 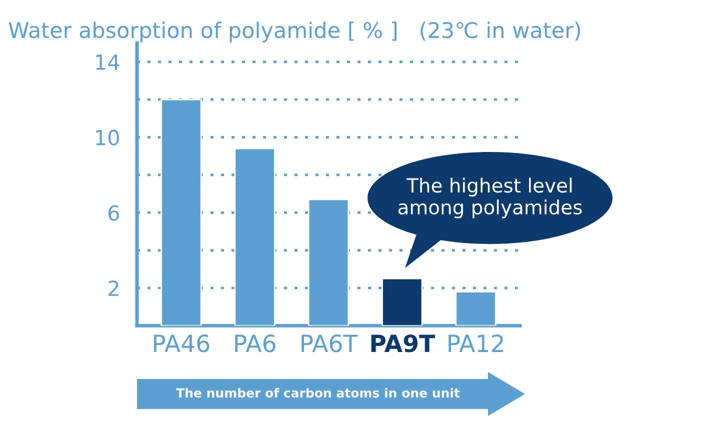 What do you see at coordinates (294, 32) in the screenshot?
I see `chart-title: Water absorption of polyamide [ % ] (23℃ in water)` at bounding box center [294, 32].